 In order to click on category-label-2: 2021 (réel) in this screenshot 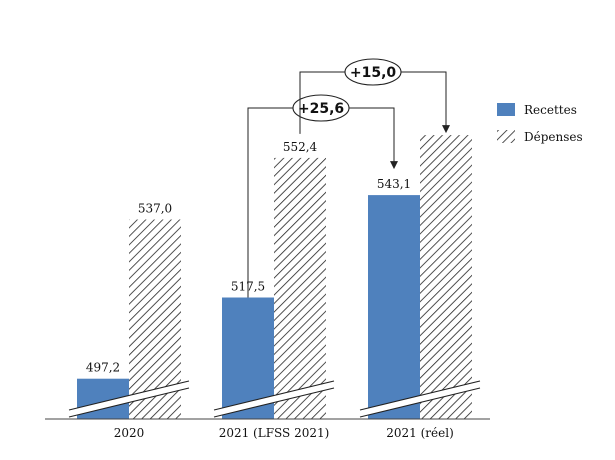, I will do `click(420, 433)`.